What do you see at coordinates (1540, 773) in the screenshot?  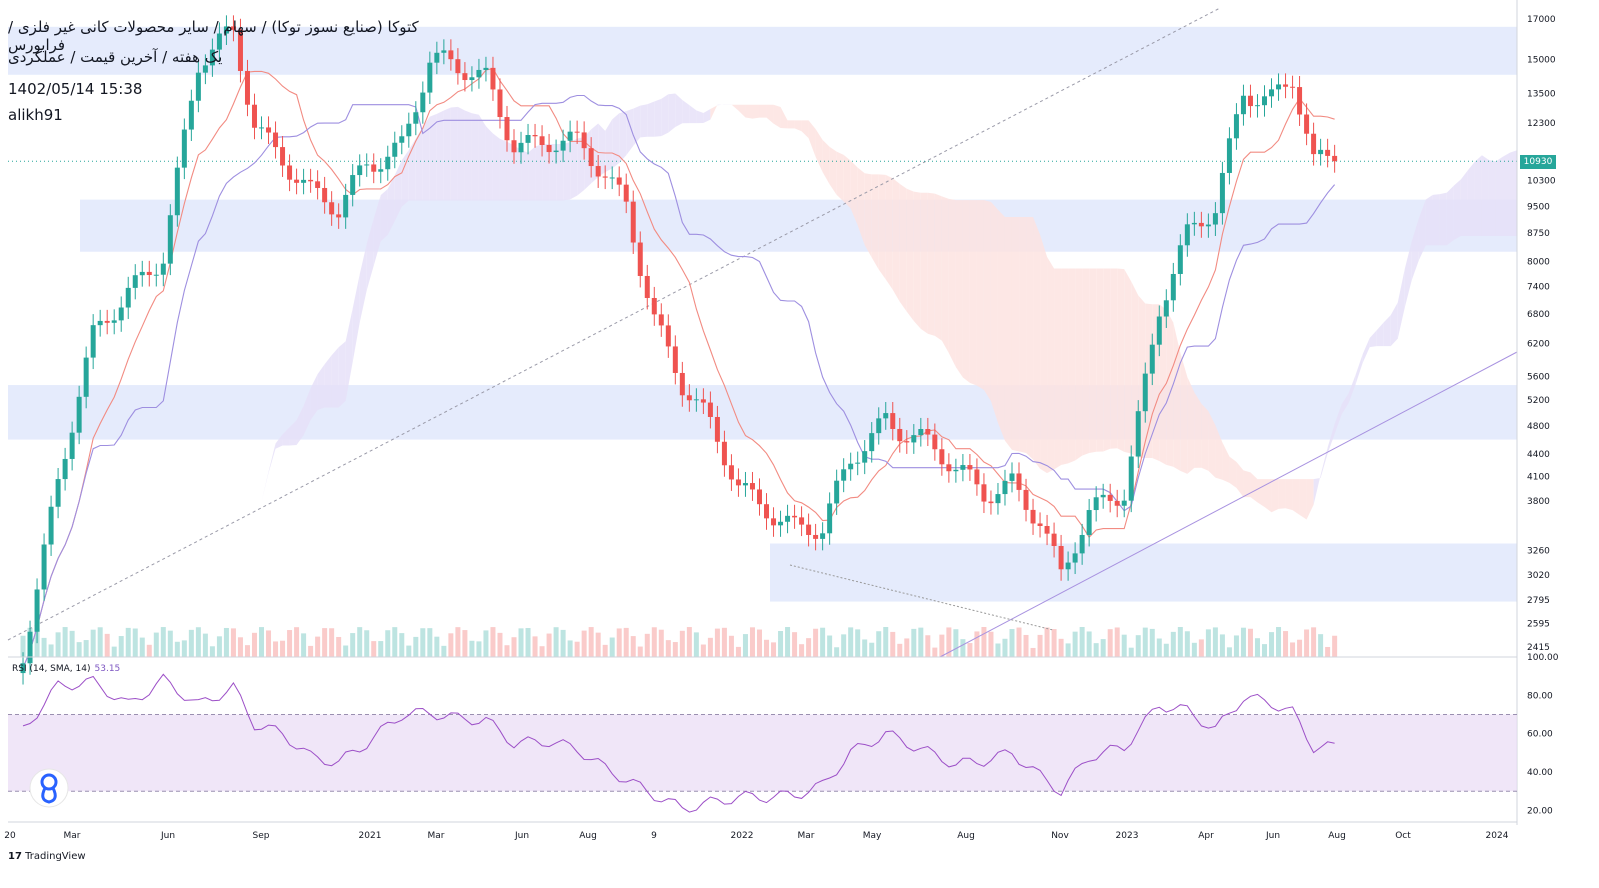 I see `rsi-tick-label: 40.00` at bounding box center [1540, 773].